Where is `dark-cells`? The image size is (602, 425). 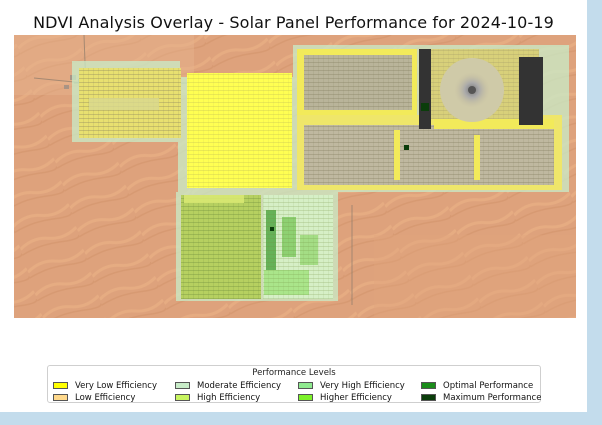 dark-cells is located at coordinates (349, 167).